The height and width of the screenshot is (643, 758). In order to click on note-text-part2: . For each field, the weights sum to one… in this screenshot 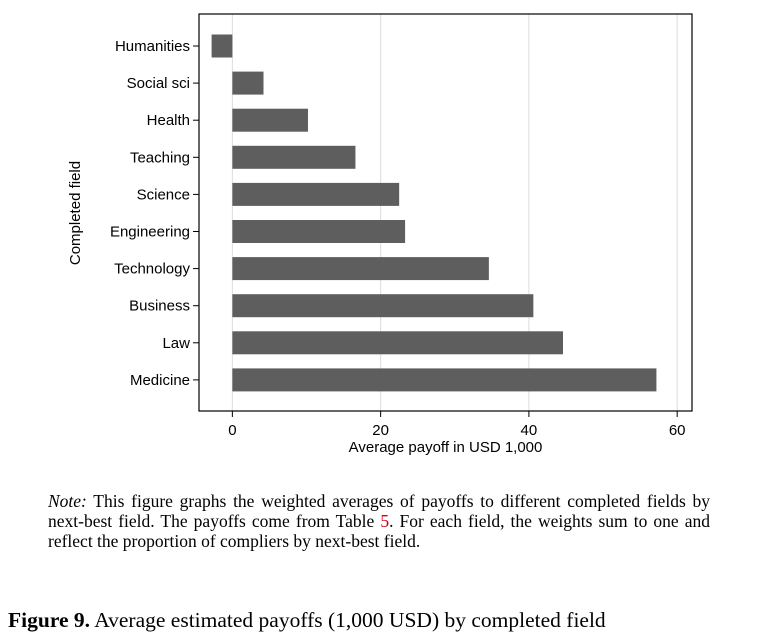, I will do `click(379, 531)`.